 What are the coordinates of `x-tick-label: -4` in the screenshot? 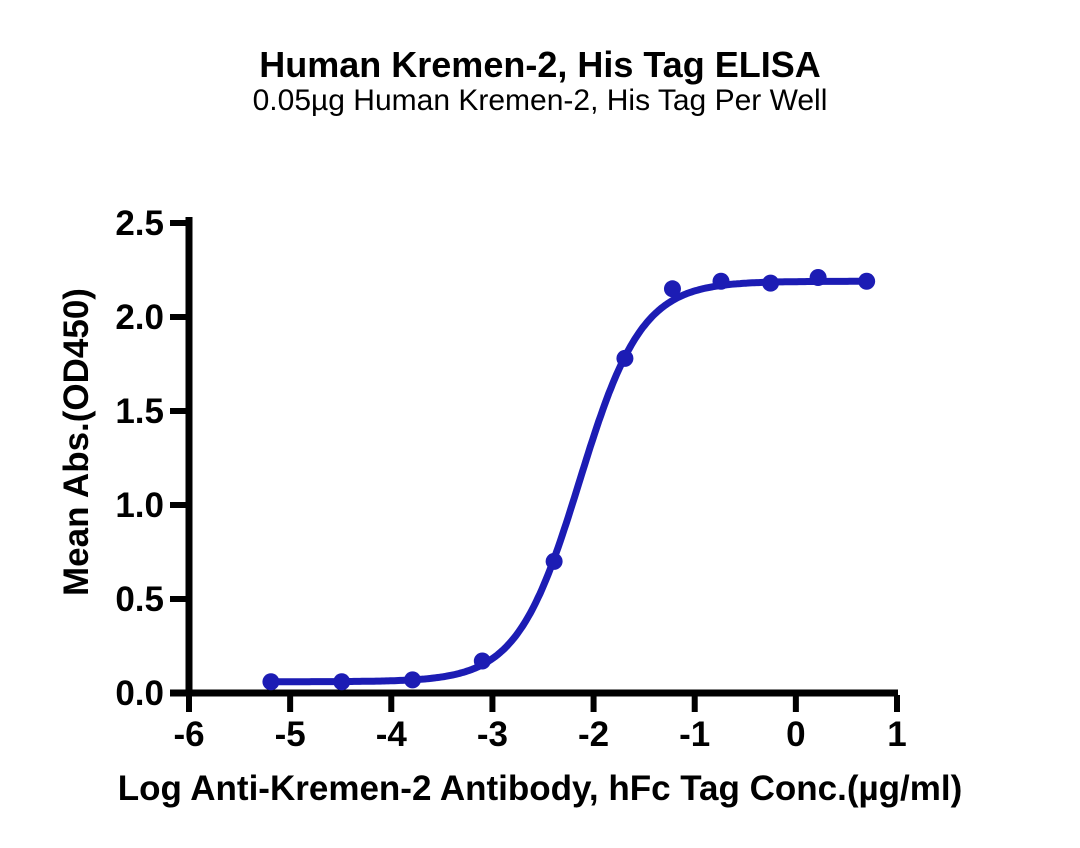 It's located at (392, 734).